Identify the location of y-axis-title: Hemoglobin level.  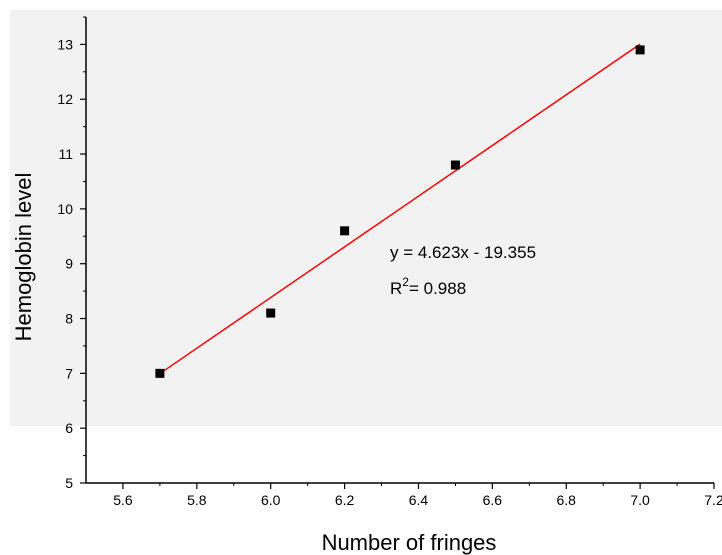
(23, 257).